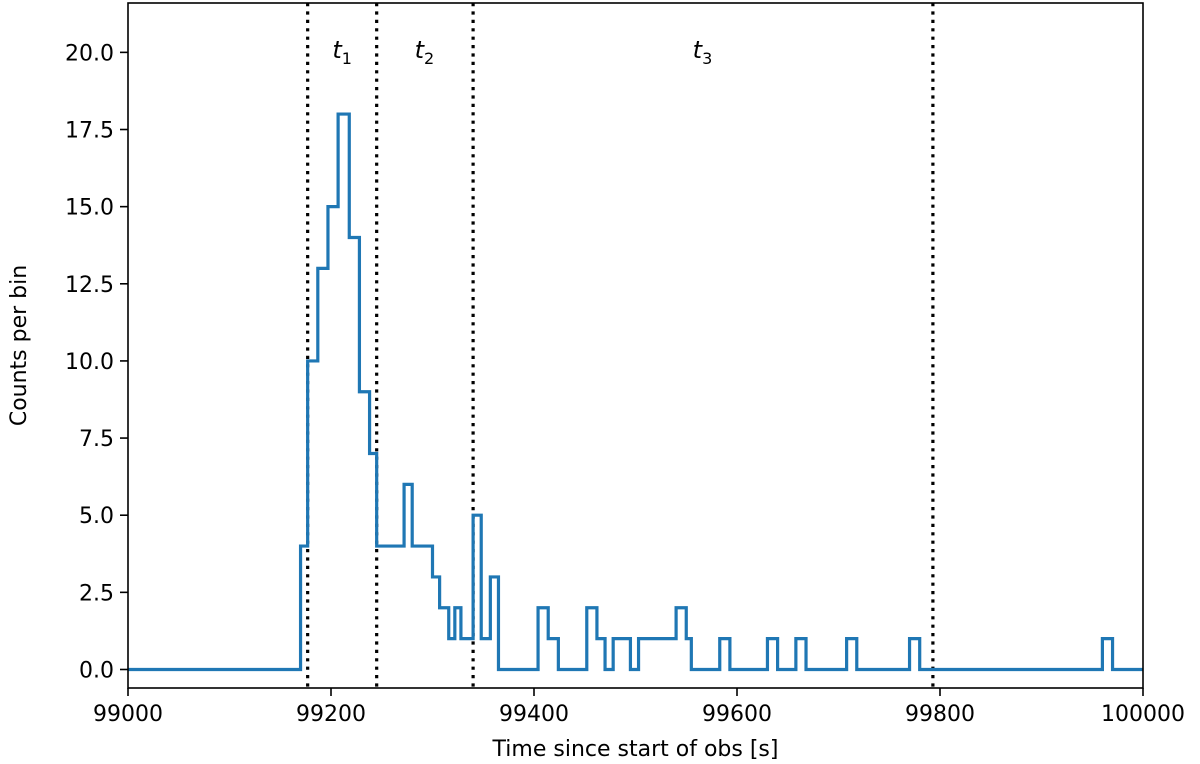  What do you see at coordinates (737, 714) in the screenshot?
I see `x-tick-label: 99600` at bounding box center [737, 714].